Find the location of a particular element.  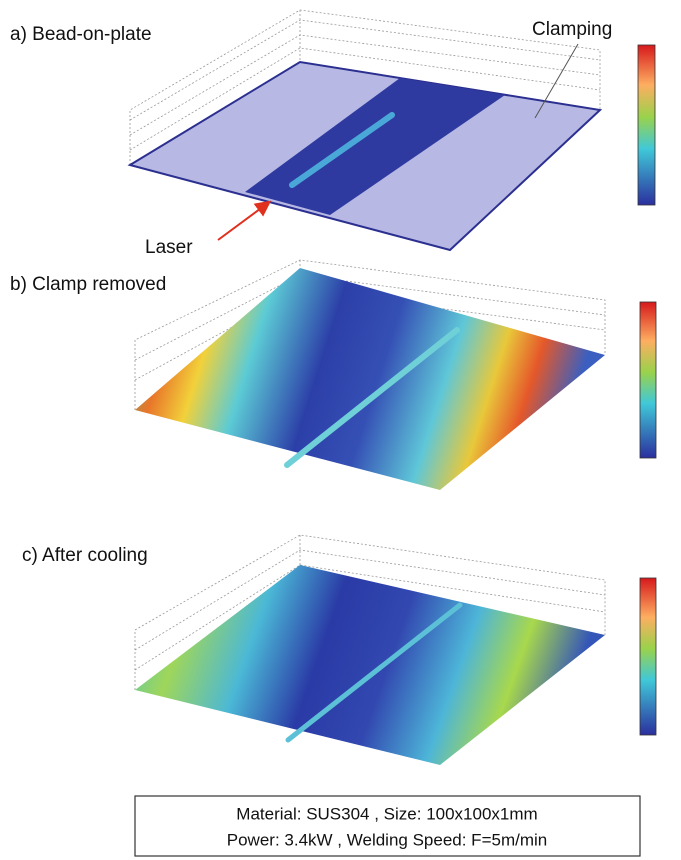

annotation: Clamping is located at coordinates (572, 29).